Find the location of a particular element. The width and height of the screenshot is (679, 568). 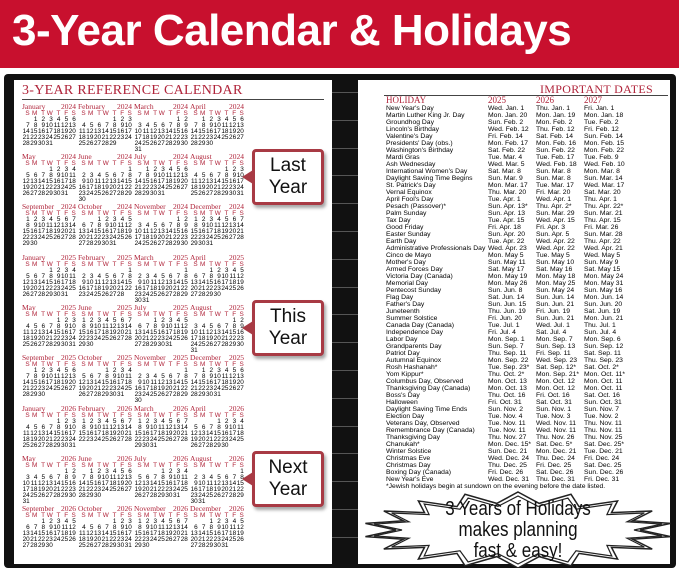

month-header: December 2025 is located at coordinates (217, 358).